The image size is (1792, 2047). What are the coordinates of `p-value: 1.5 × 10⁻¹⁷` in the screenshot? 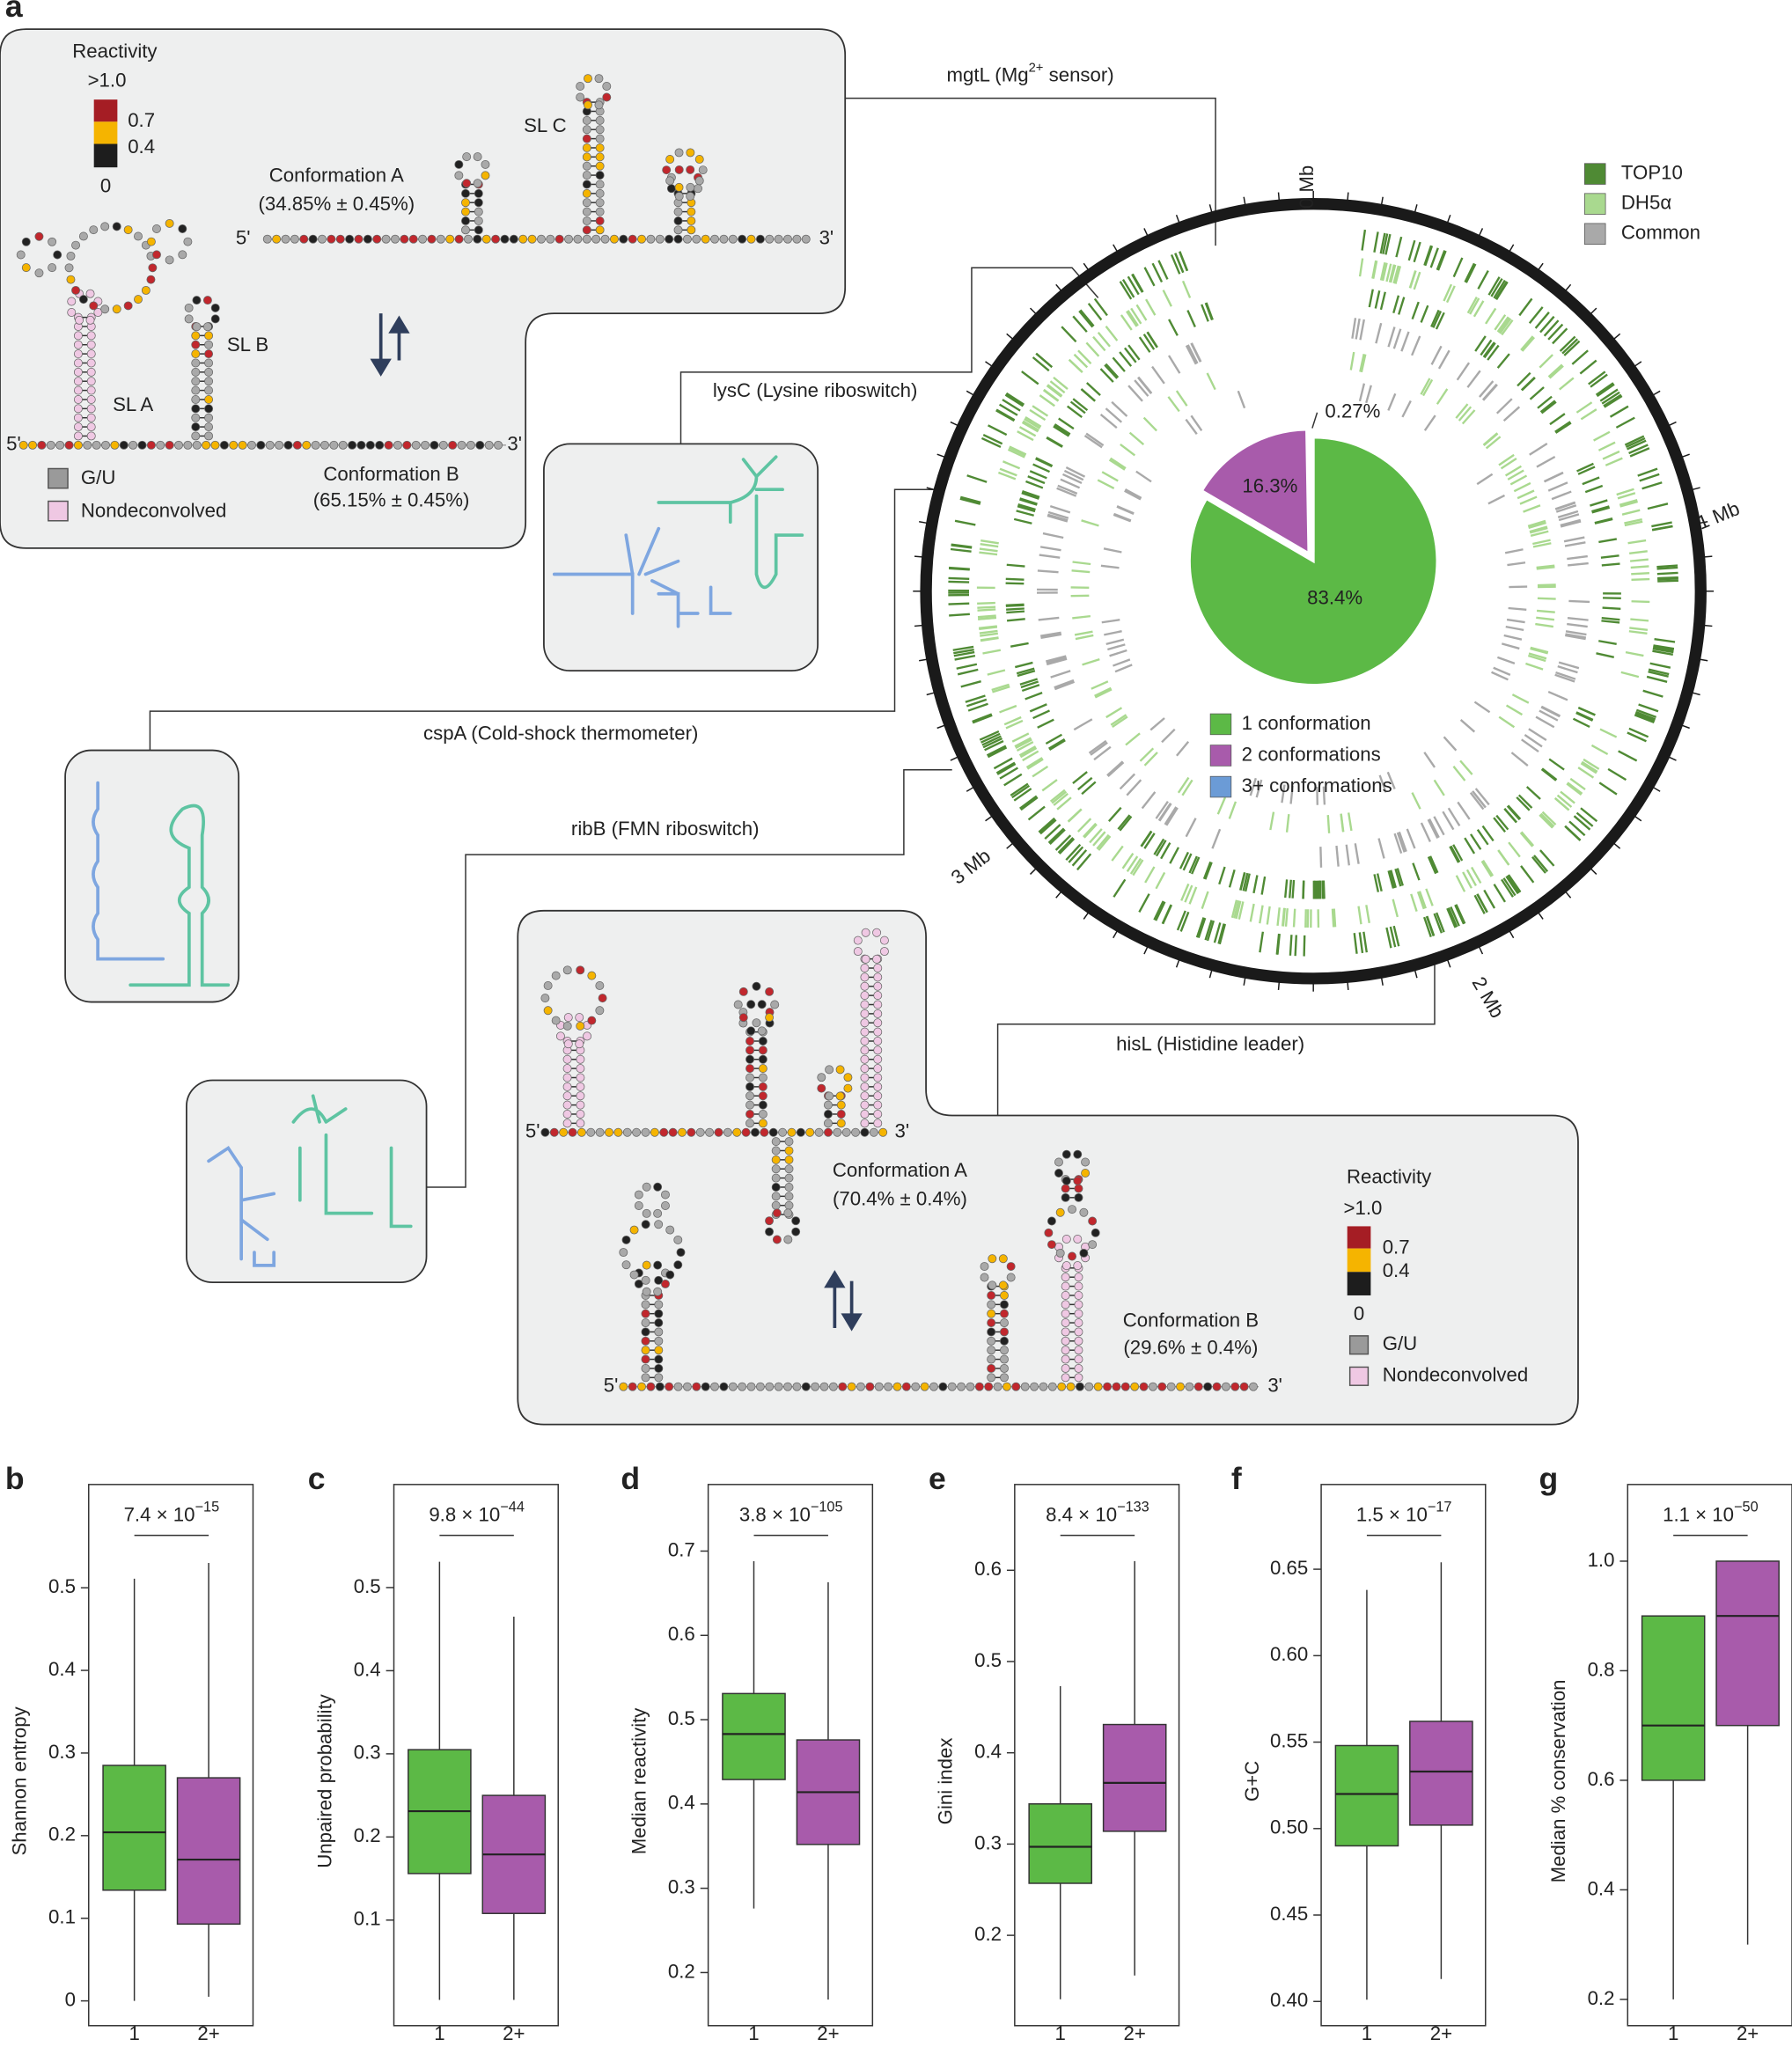 It's located at (1404, 1513).